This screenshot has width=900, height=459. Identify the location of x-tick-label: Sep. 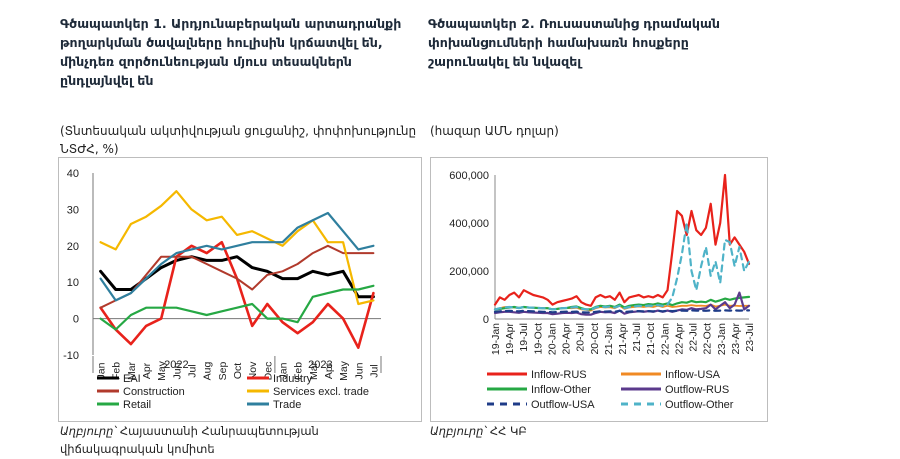
(223, 371).